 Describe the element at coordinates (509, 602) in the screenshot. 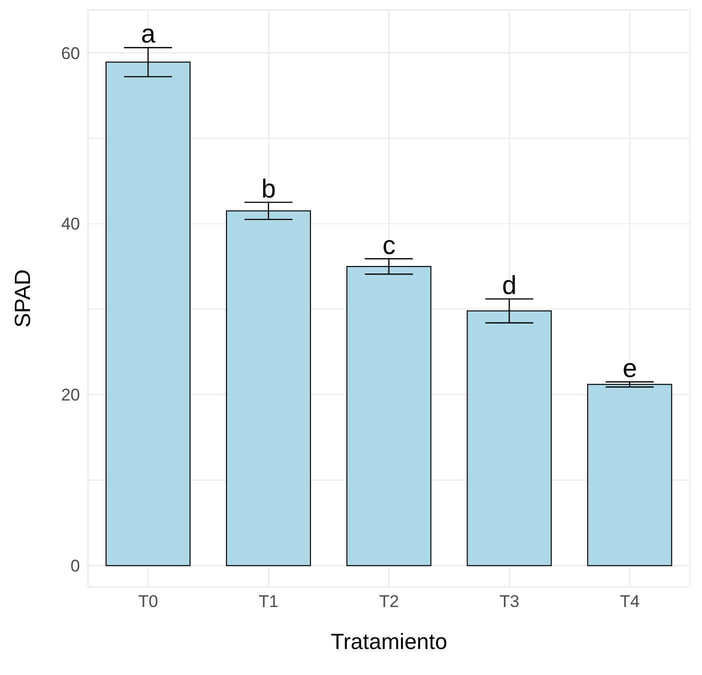

I see `x-tick-label: T3` at that location.